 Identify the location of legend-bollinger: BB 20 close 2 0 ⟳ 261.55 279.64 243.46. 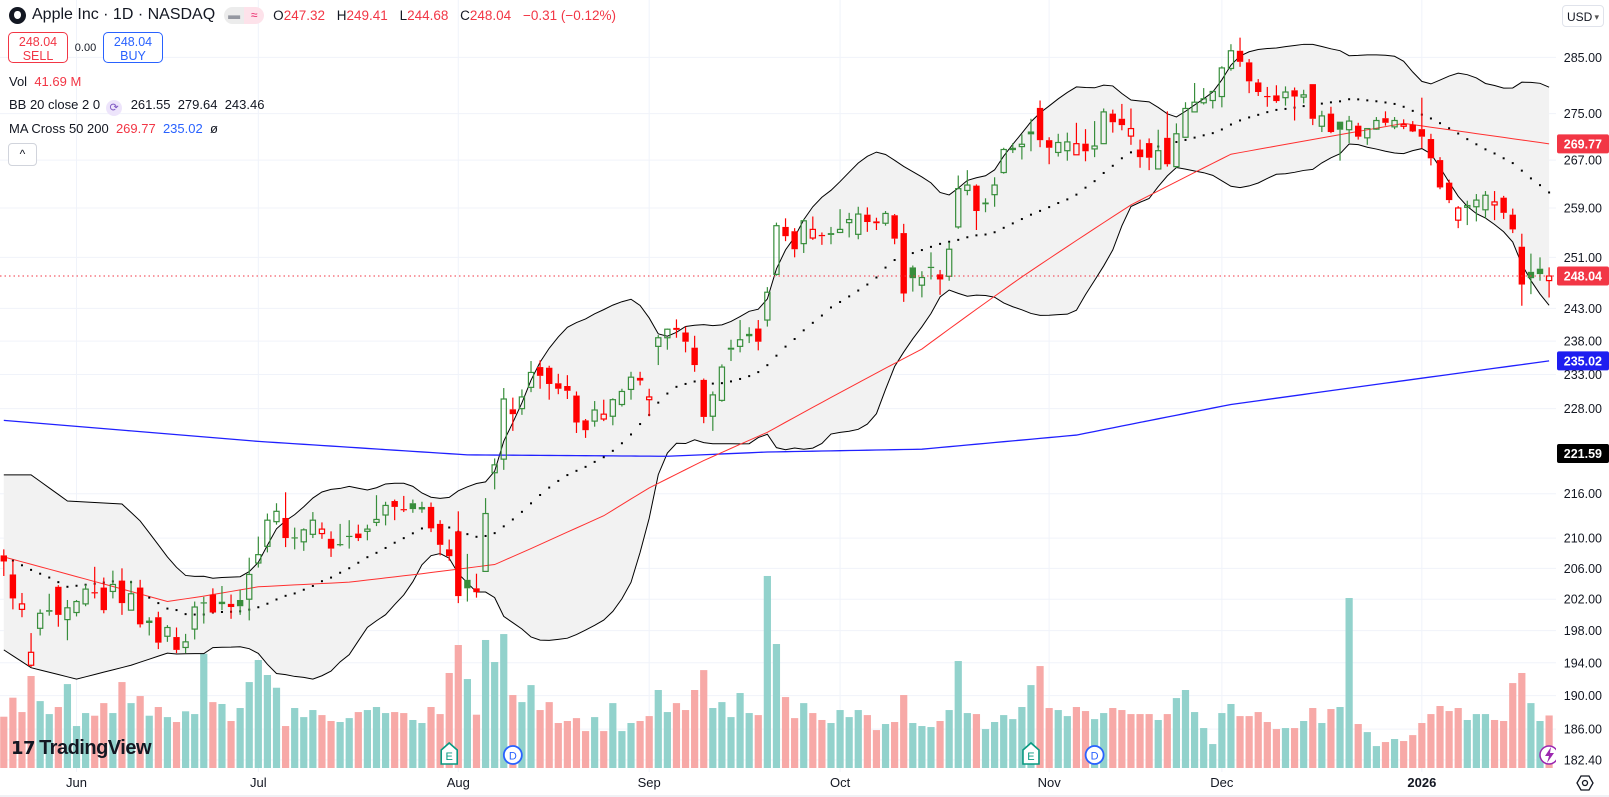
(136, 106).